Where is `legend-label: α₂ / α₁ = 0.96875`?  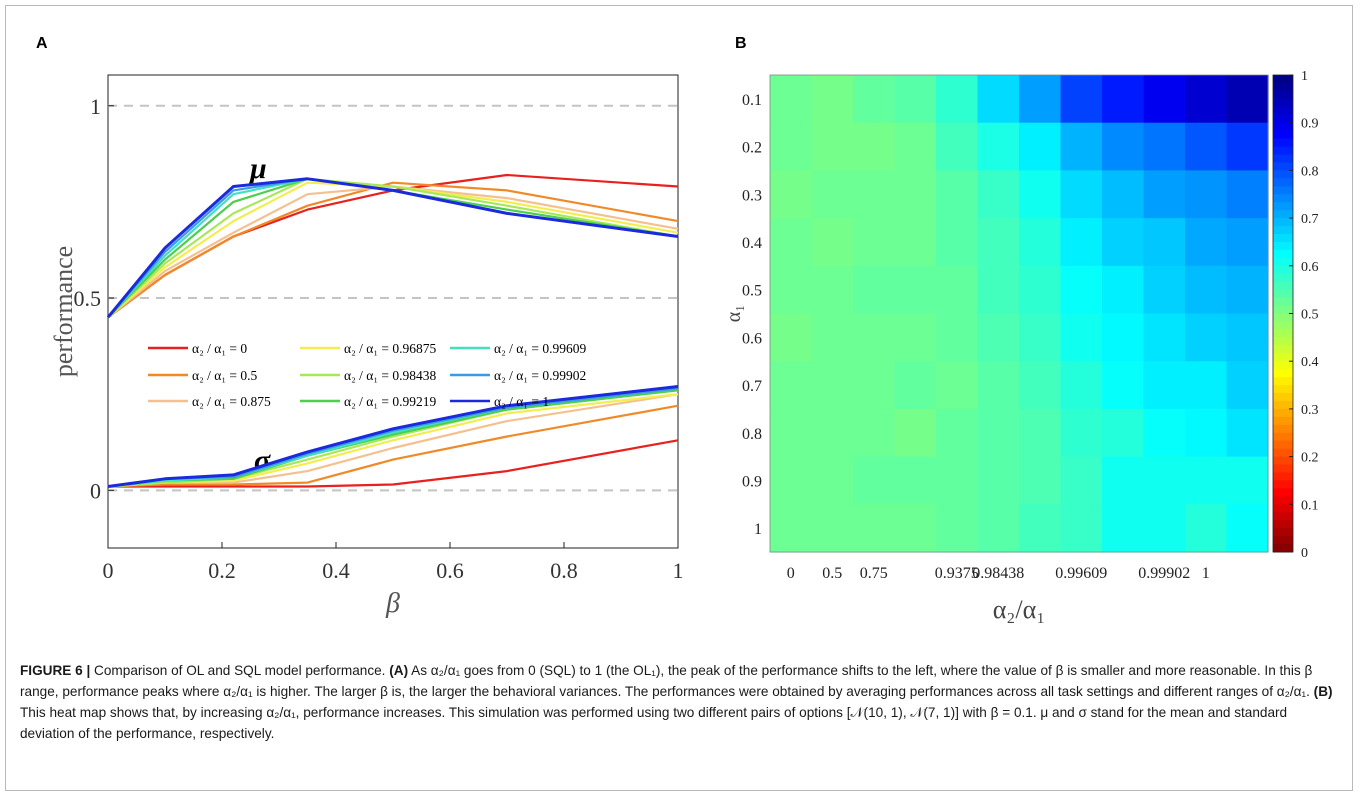
legend-label: α₂ / α₁ = 0.96875 is located at coordinates (390, 348).